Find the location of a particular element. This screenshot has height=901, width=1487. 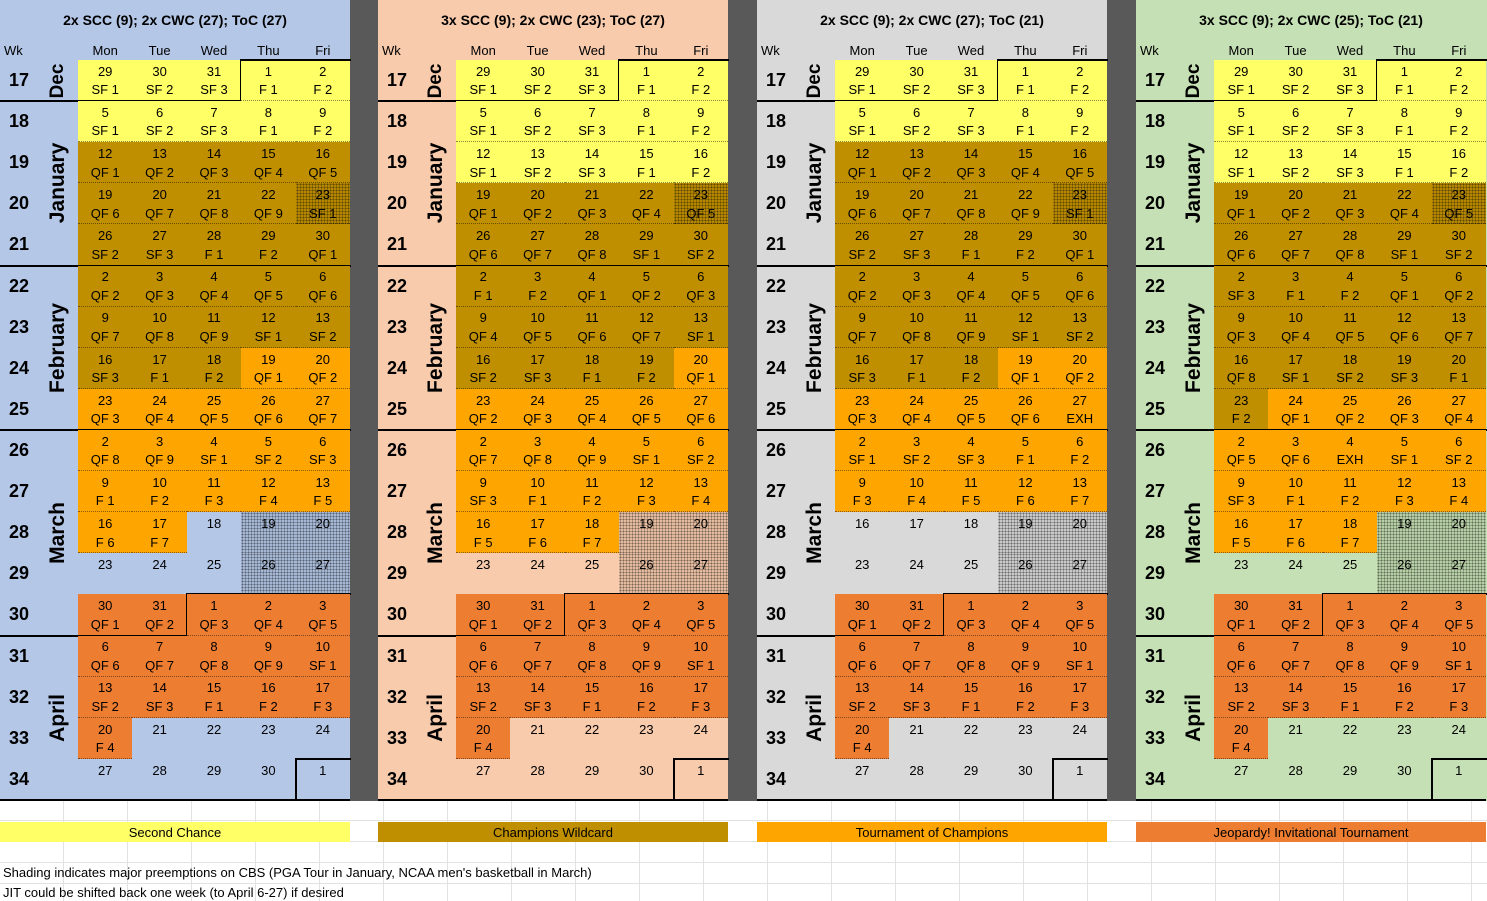

week-number: 32 is located at coordinates (776, 696).